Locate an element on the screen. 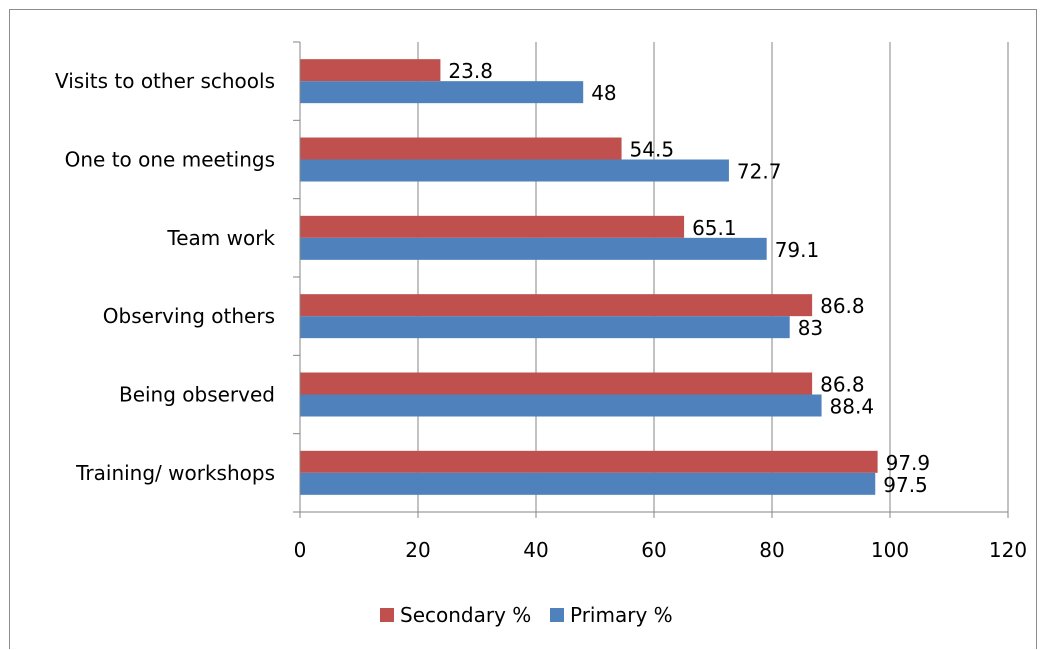  x-tick-label: 20 is located at coordinates (417, 550).